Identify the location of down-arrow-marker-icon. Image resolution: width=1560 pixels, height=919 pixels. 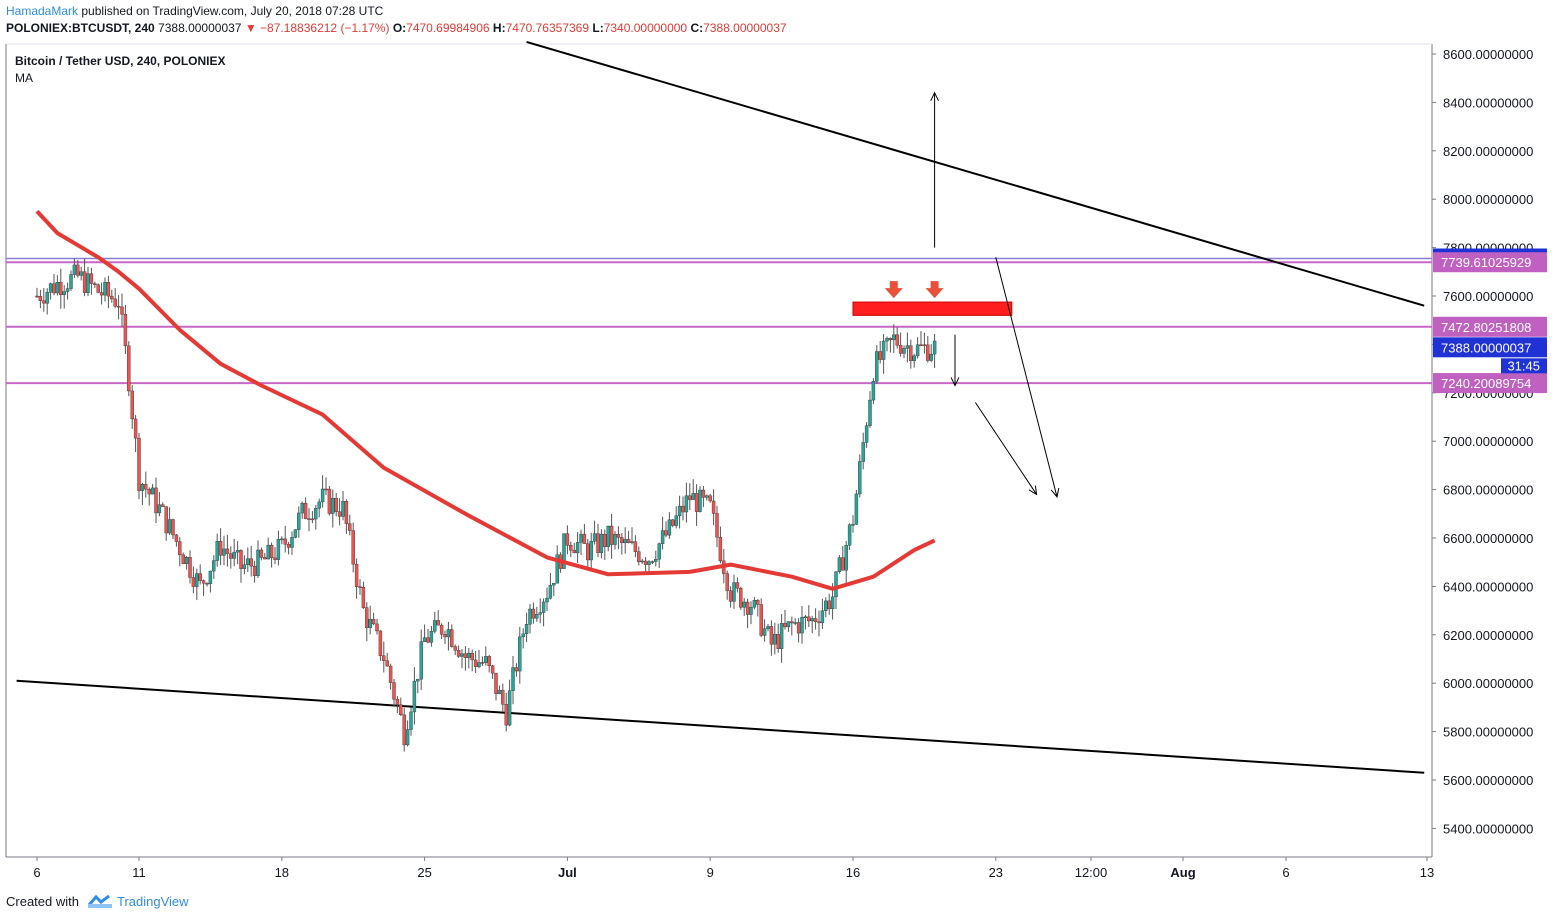
(934, 290).